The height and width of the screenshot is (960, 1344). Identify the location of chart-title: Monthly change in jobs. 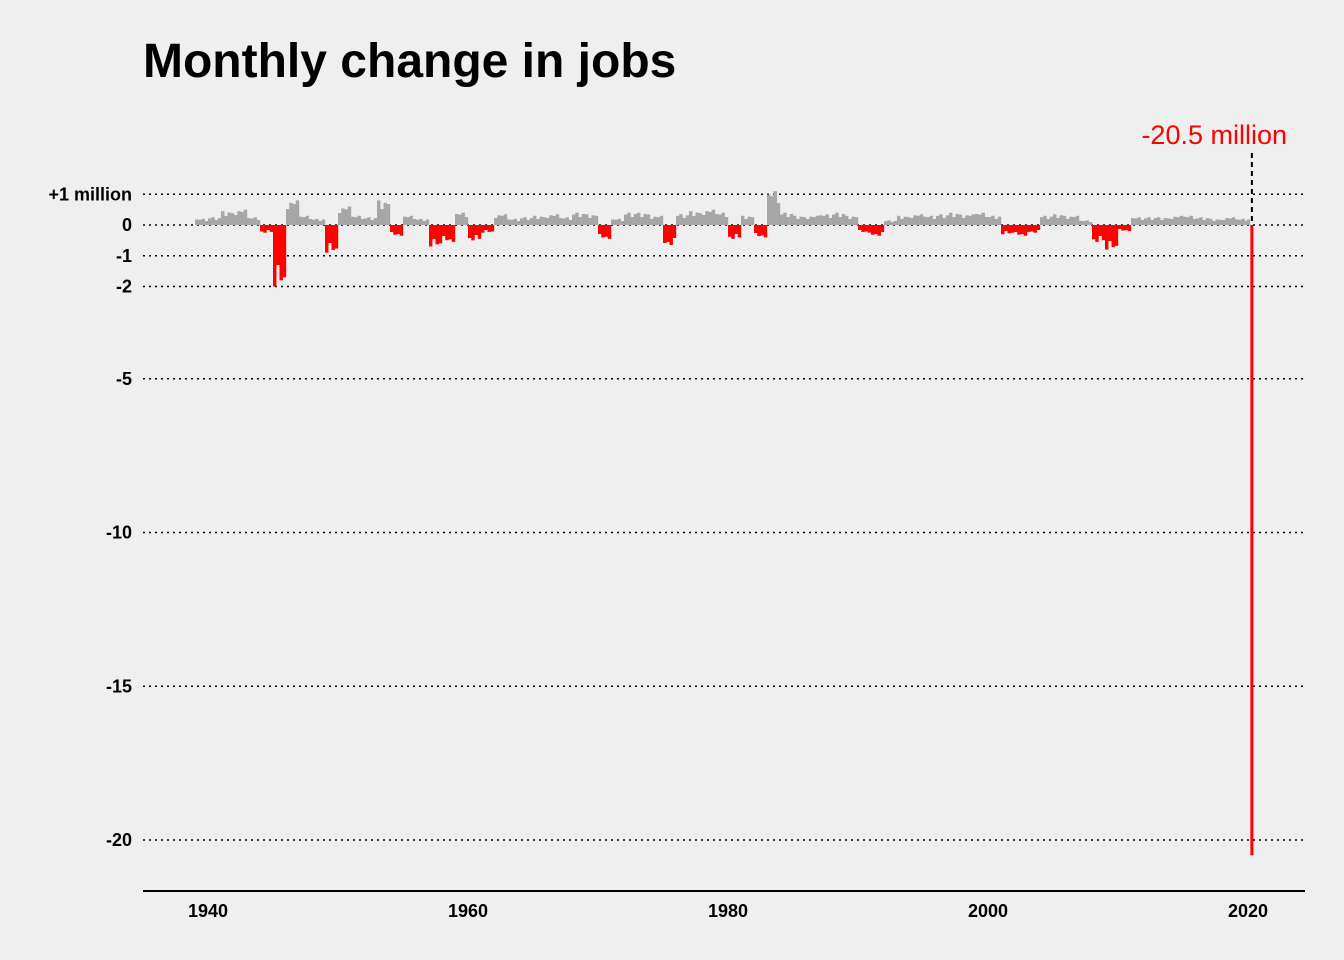
(409, 61).